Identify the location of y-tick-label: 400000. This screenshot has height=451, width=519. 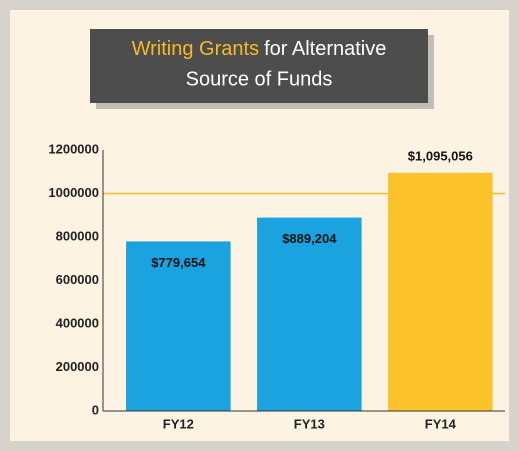
(77, 322).